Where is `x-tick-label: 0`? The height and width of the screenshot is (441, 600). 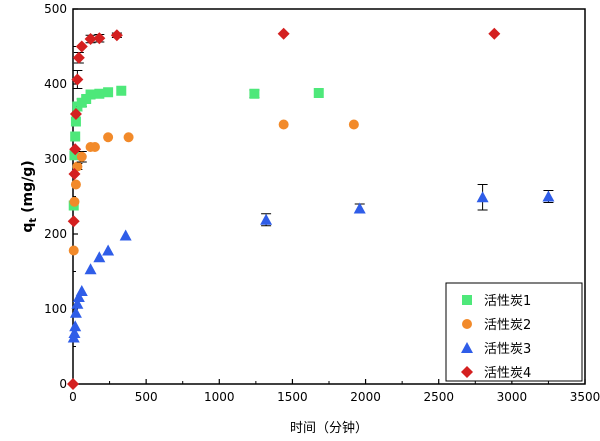
x-tick-label: 0 is located at coordinates (73, 397).